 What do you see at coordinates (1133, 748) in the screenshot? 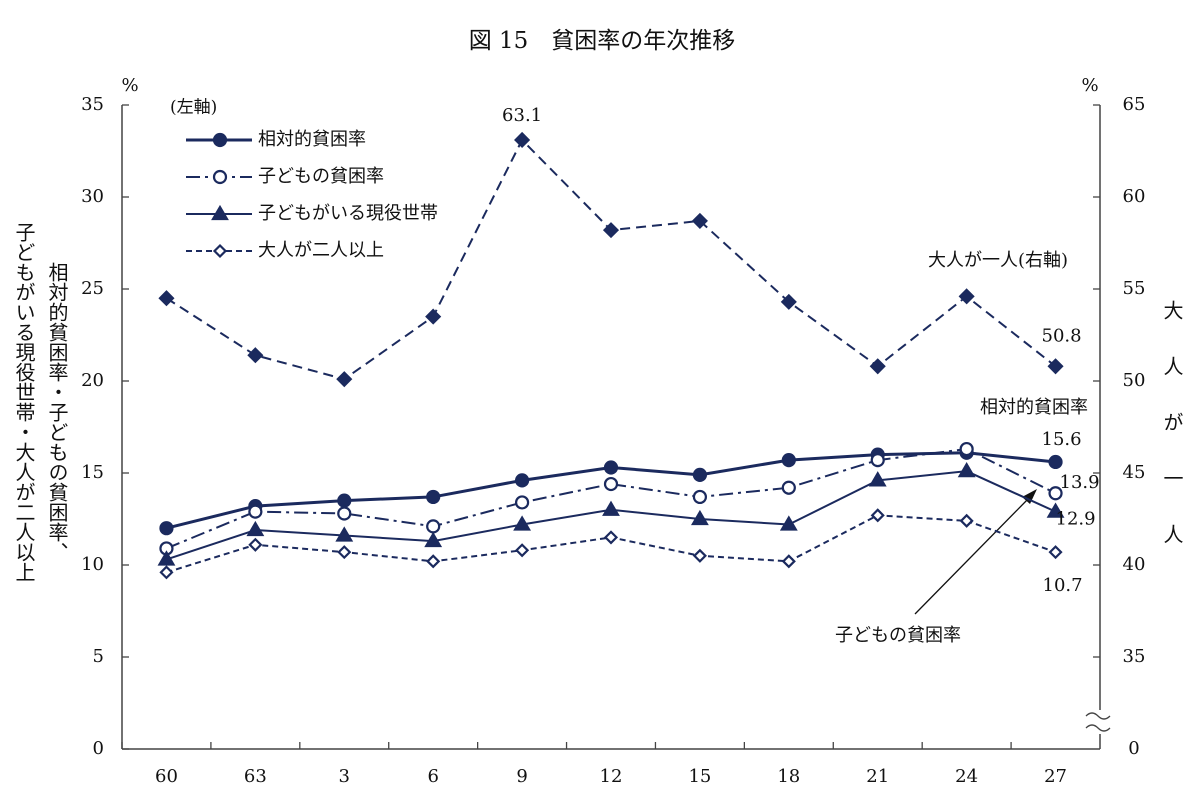
I see `y2-tick-label: 0` at bounding box center [1133, 748].